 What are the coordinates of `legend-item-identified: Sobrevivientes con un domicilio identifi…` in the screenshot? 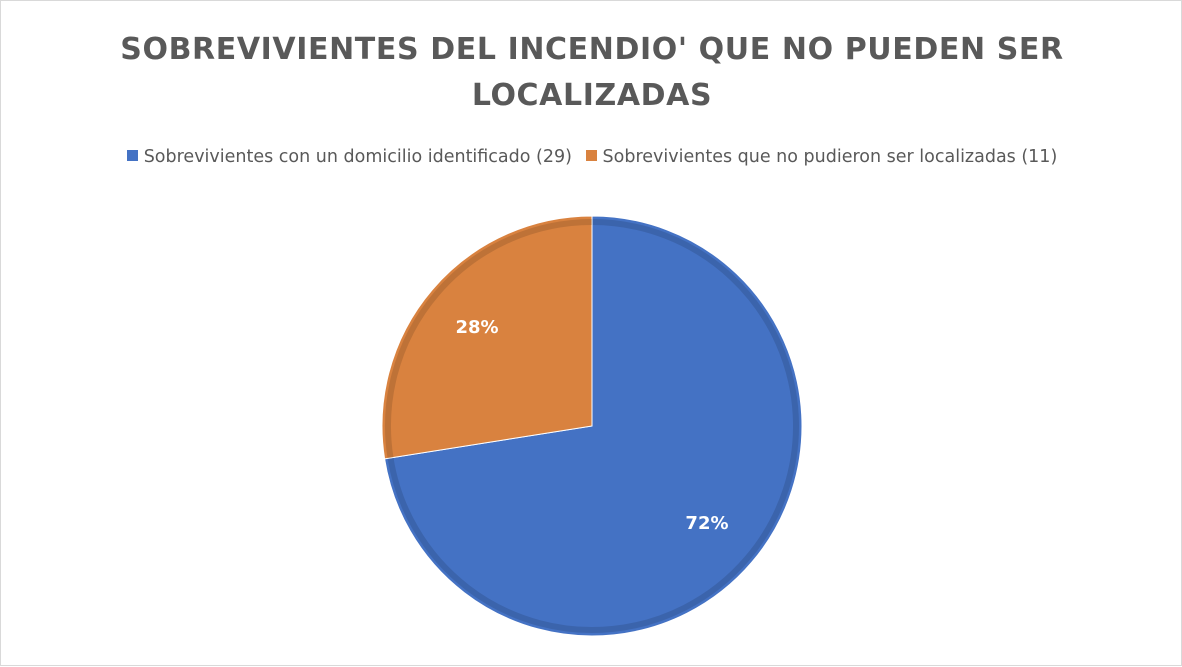 It's located at (349, 157).